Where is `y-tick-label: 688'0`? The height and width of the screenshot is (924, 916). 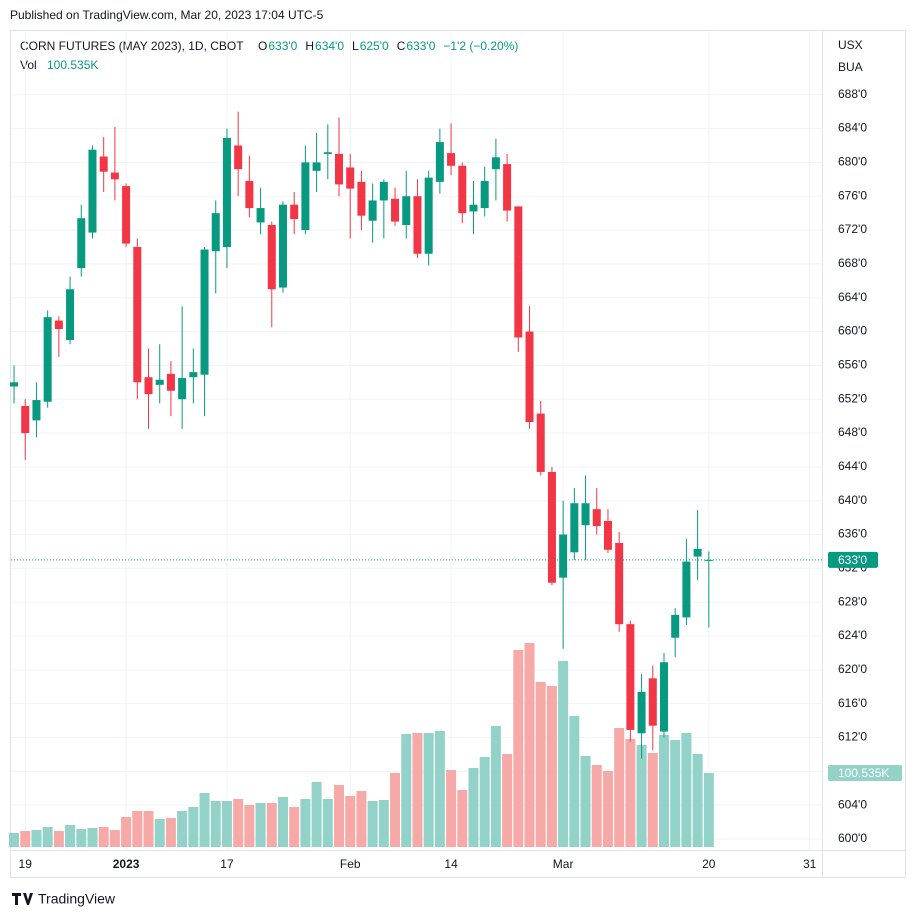 y-tick-label: 688'0 is located at coordinates (852, 94).